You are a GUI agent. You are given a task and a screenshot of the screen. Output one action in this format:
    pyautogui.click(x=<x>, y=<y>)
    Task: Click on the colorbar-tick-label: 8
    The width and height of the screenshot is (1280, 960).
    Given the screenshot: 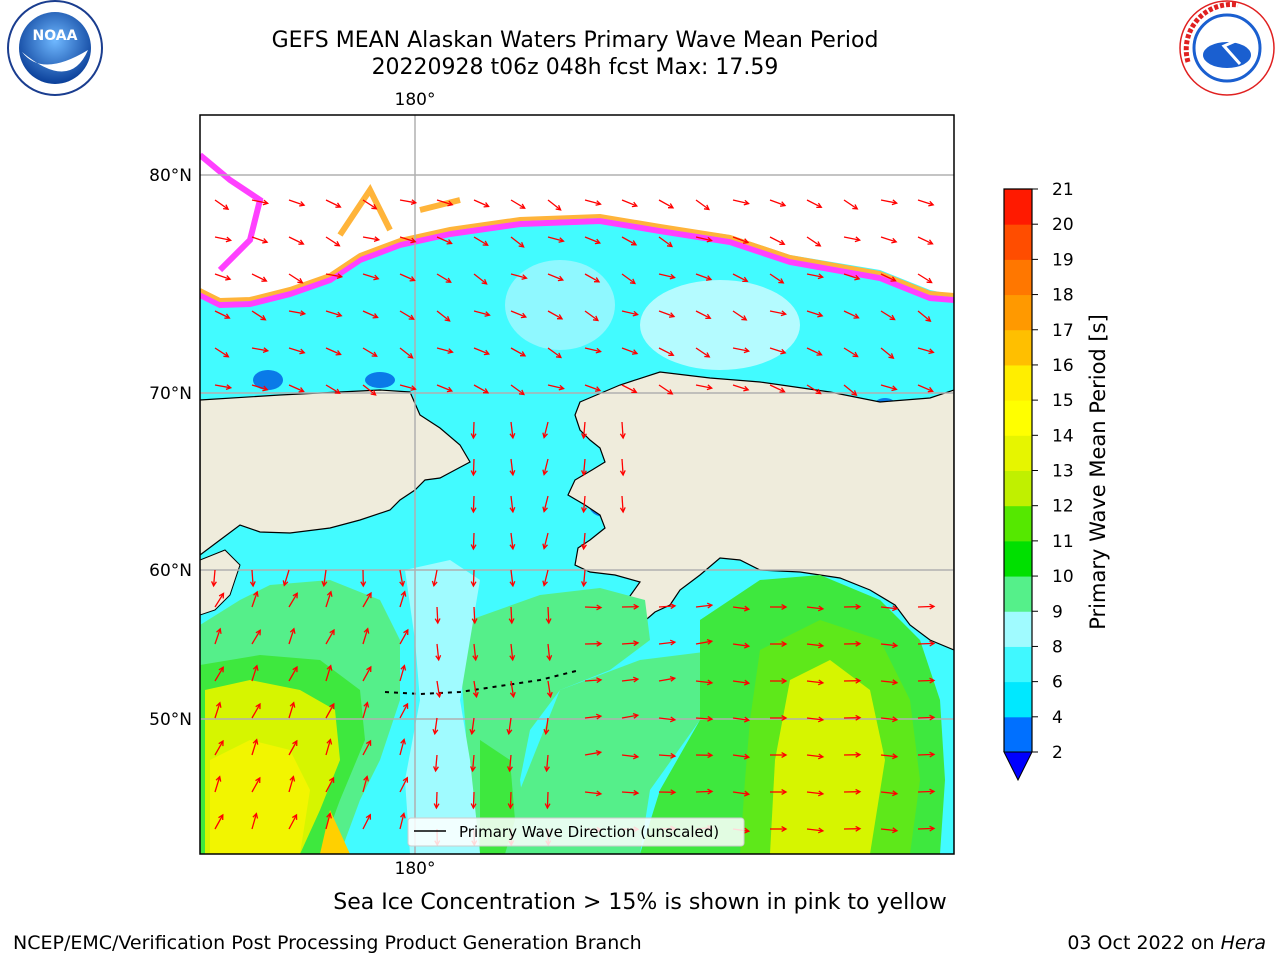 What is the action you would take?
    pyautogui.click(x=1057, y=647)
    